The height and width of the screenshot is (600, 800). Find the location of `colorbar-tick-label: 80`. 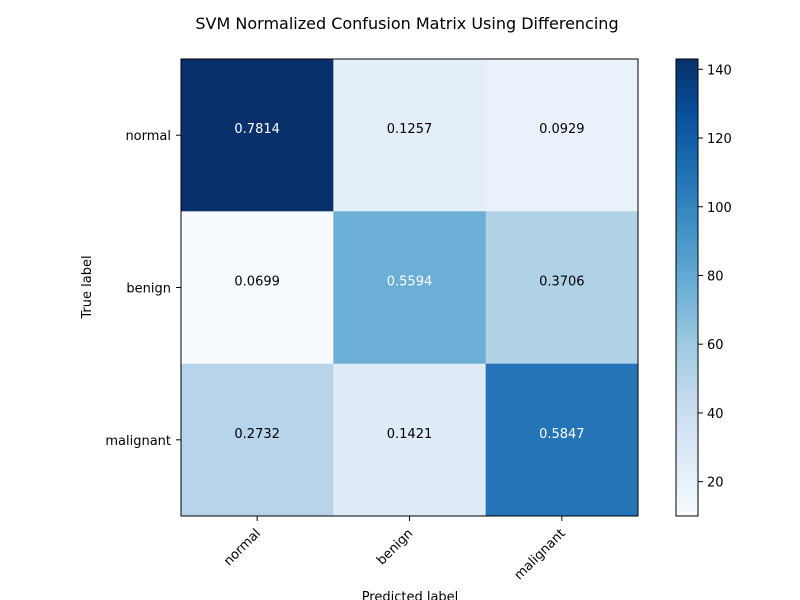

colorbar-tick-label: 80 is located at coordinates (715, 276).